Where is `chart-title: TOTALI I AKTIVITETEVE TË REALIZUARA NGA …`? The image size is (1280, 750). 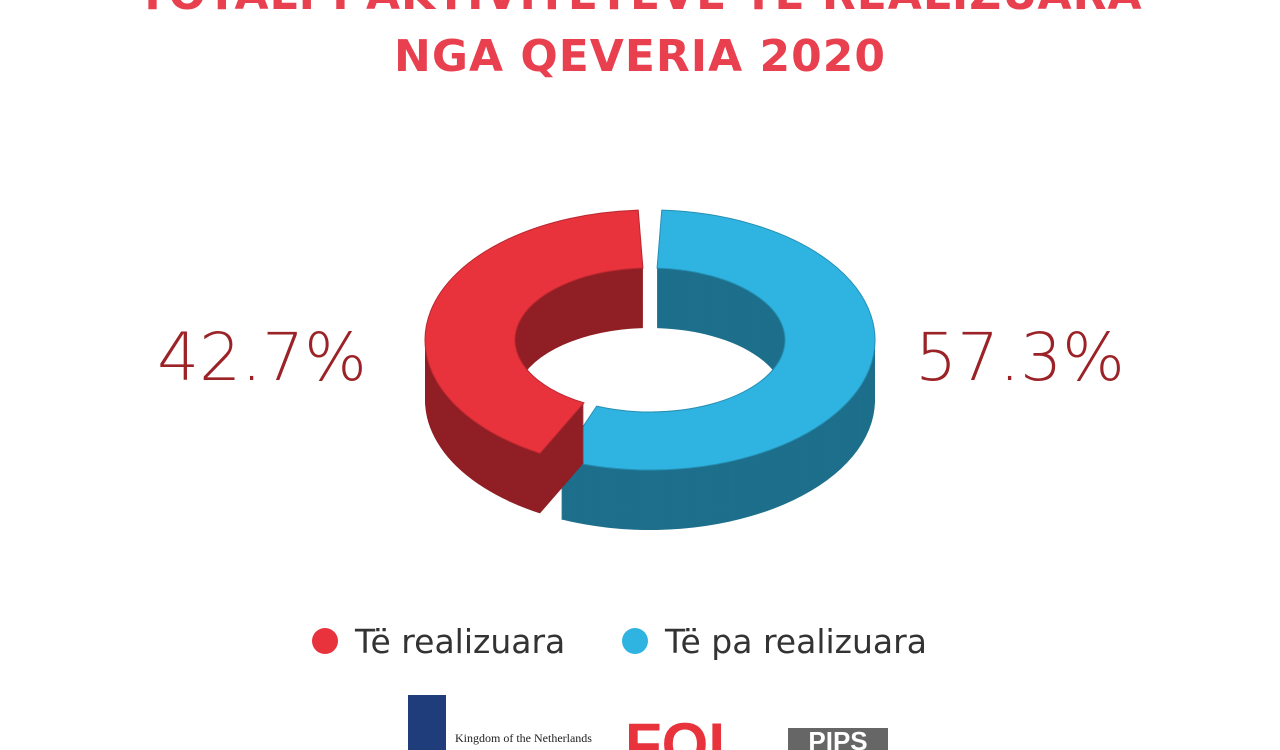
chart-title: TOTALI I AKTIVITETEVE TË REALIZUARA NGA … is located at coordinates (640, 44).